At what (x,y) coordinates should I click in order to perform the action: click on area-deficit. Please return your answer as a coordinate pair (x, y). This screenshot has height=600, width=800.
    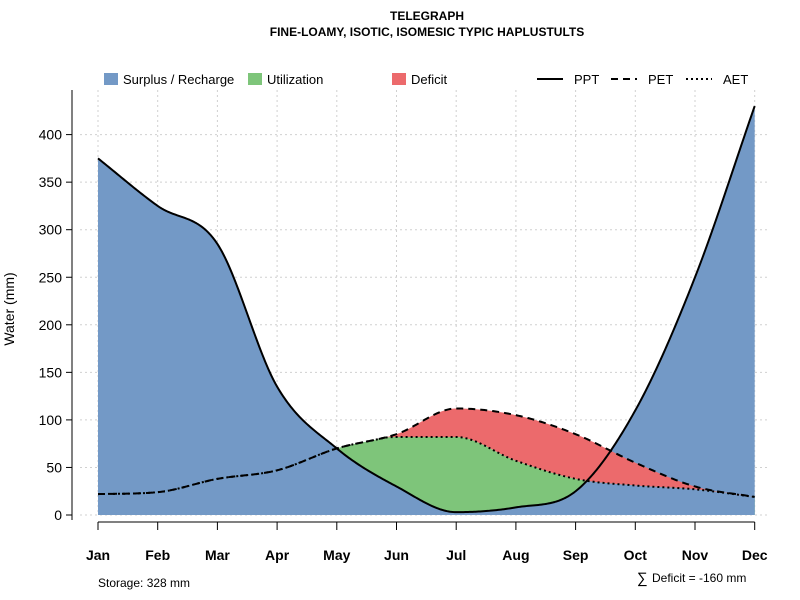
    Looking at the image, I should click on (426, 452).